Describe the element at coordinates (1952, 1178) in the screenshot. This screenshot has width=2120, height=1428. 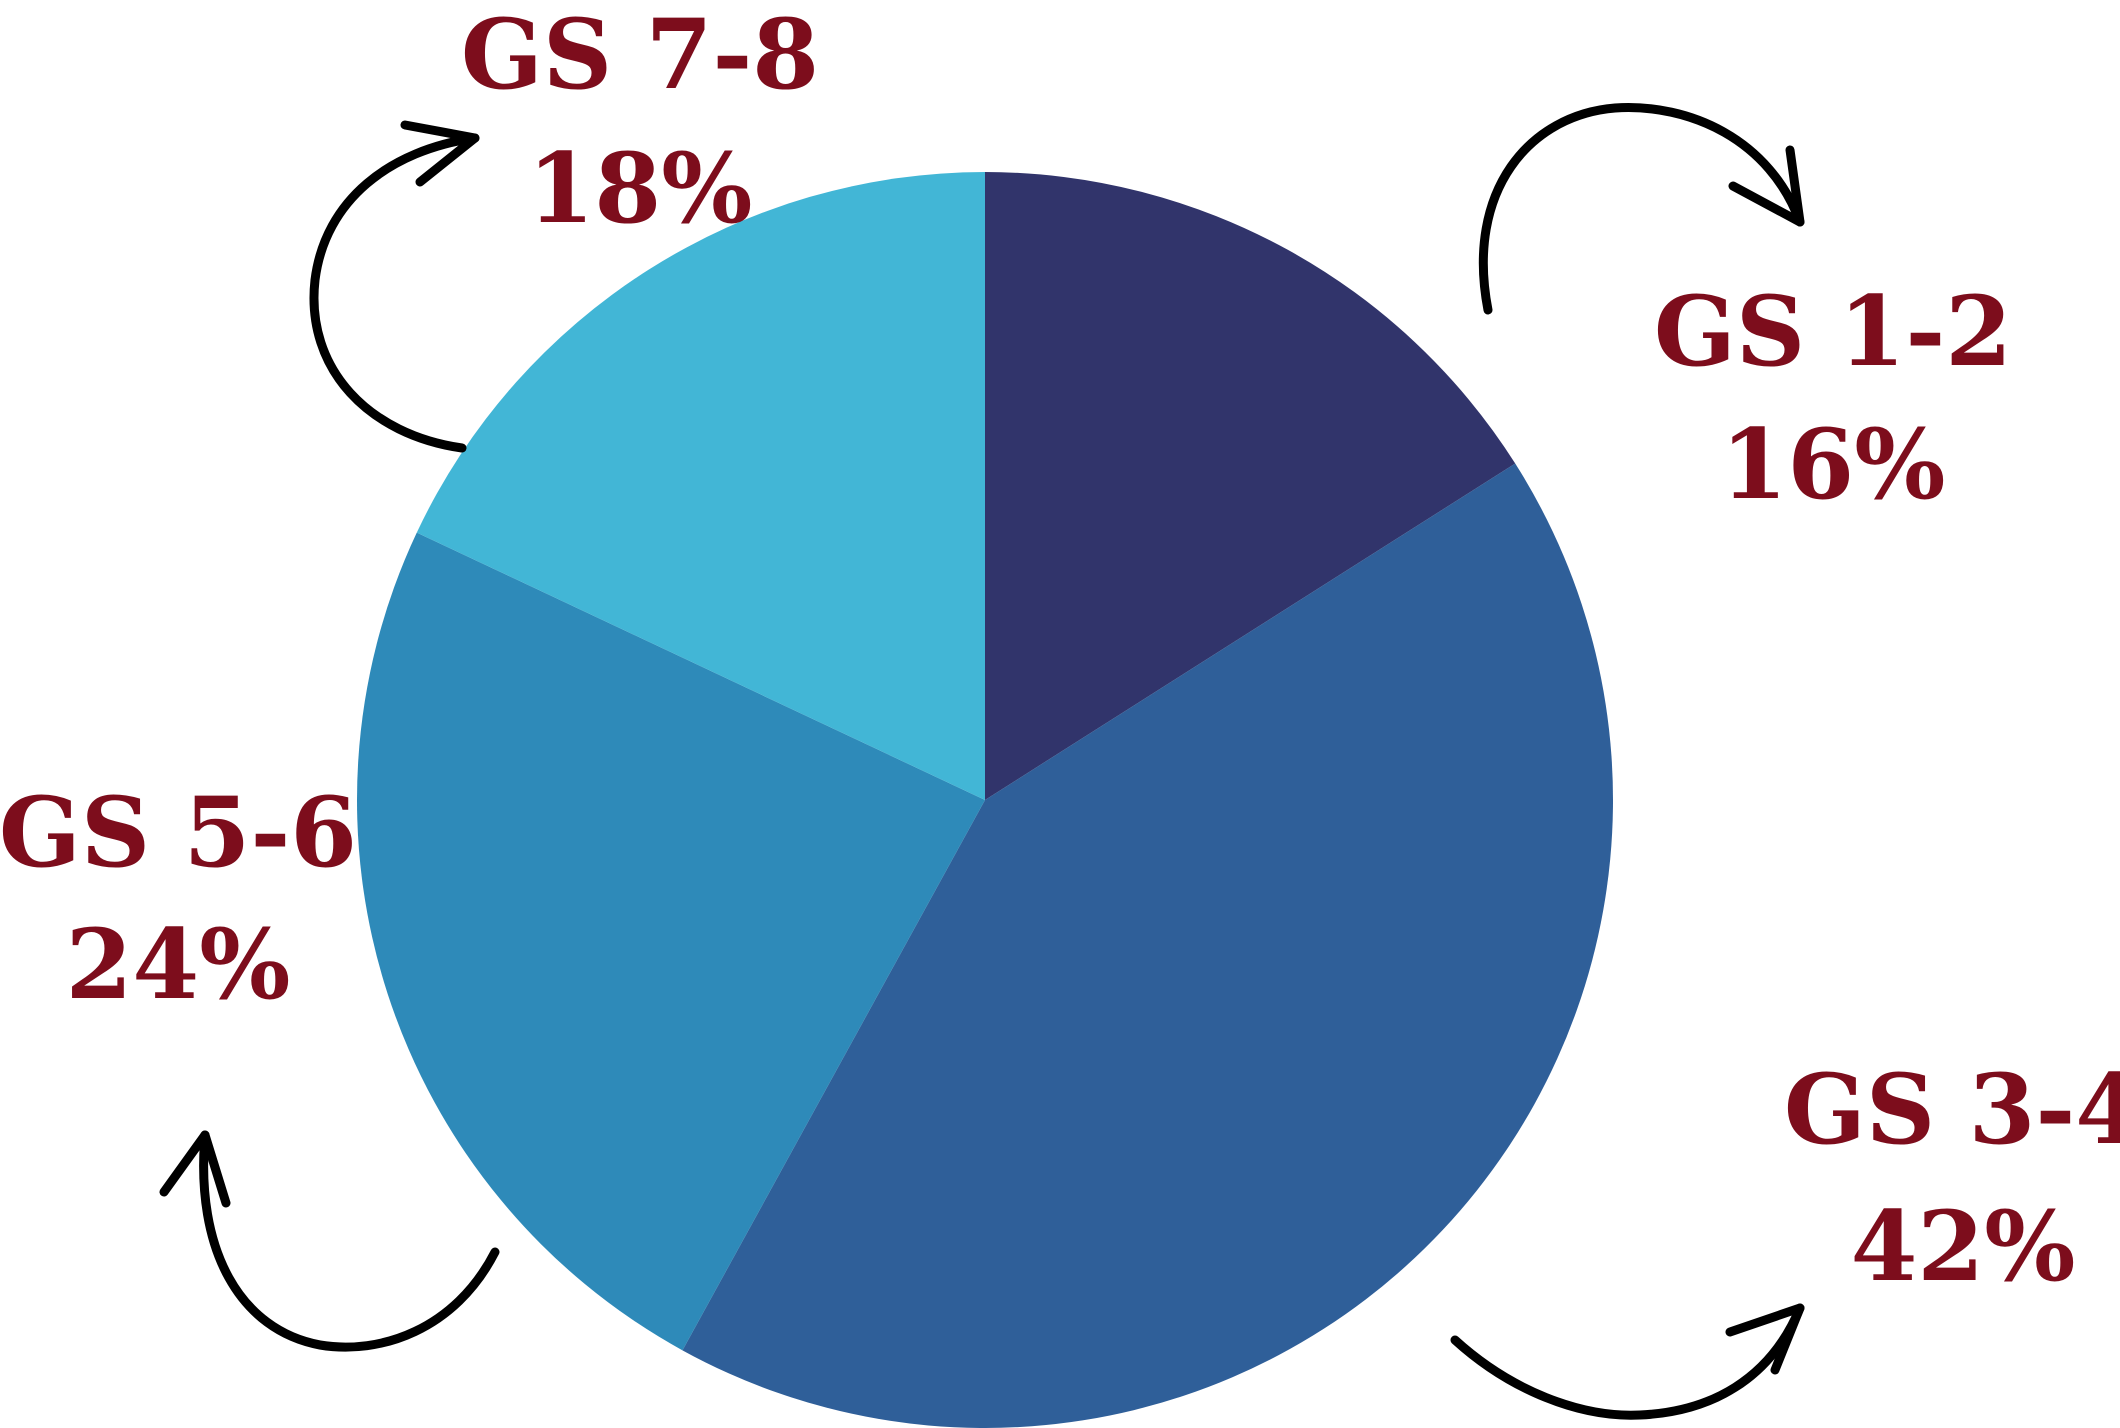
I see `slice-label-gs-3-4: GS 3-4 42%` at that location.